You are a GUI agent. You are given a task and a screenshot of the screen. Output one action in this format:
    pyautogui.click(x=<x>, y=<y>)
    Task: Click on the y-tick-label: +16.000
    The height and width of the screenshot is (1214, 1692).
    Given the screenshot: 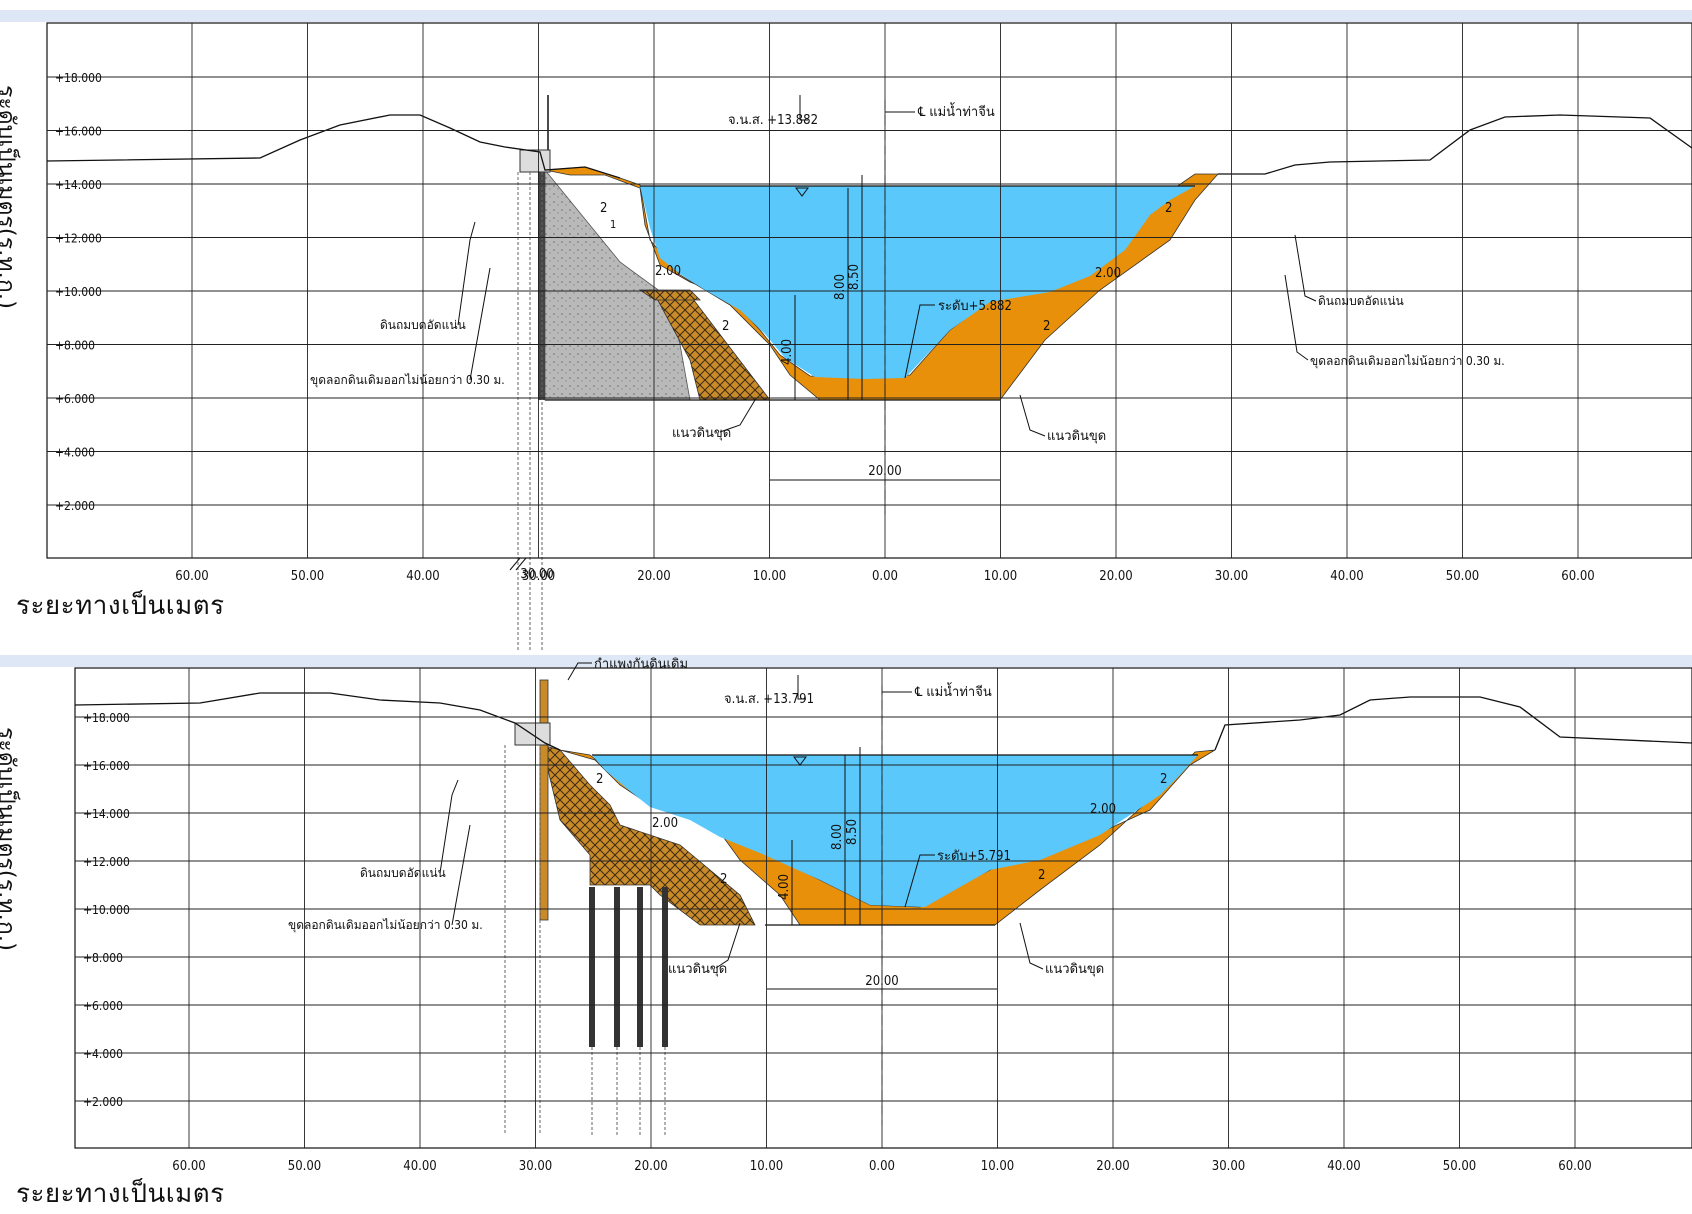 What is the action you would take?
    pyautogui.click(x=78, y=132)
    